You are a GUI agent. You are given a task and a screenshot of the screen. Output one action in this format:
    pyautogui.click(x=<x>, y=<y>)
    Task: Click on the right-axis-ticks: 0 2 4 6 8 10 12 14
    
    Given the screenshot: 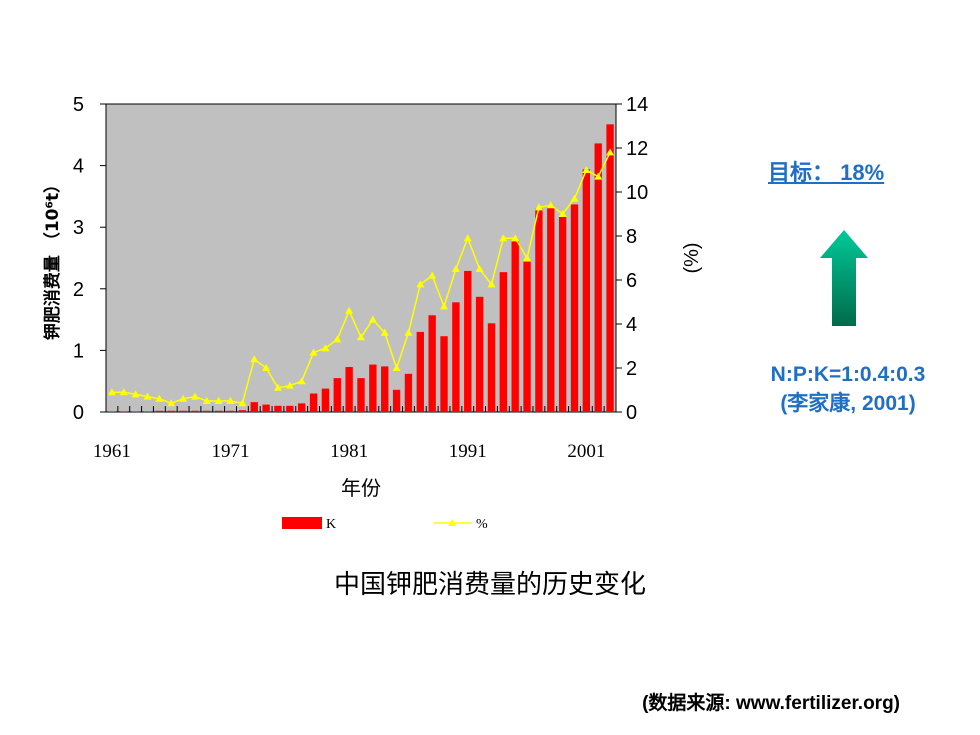 What is the action you would take?
    pyautogui.click(x=632, y=259)
    